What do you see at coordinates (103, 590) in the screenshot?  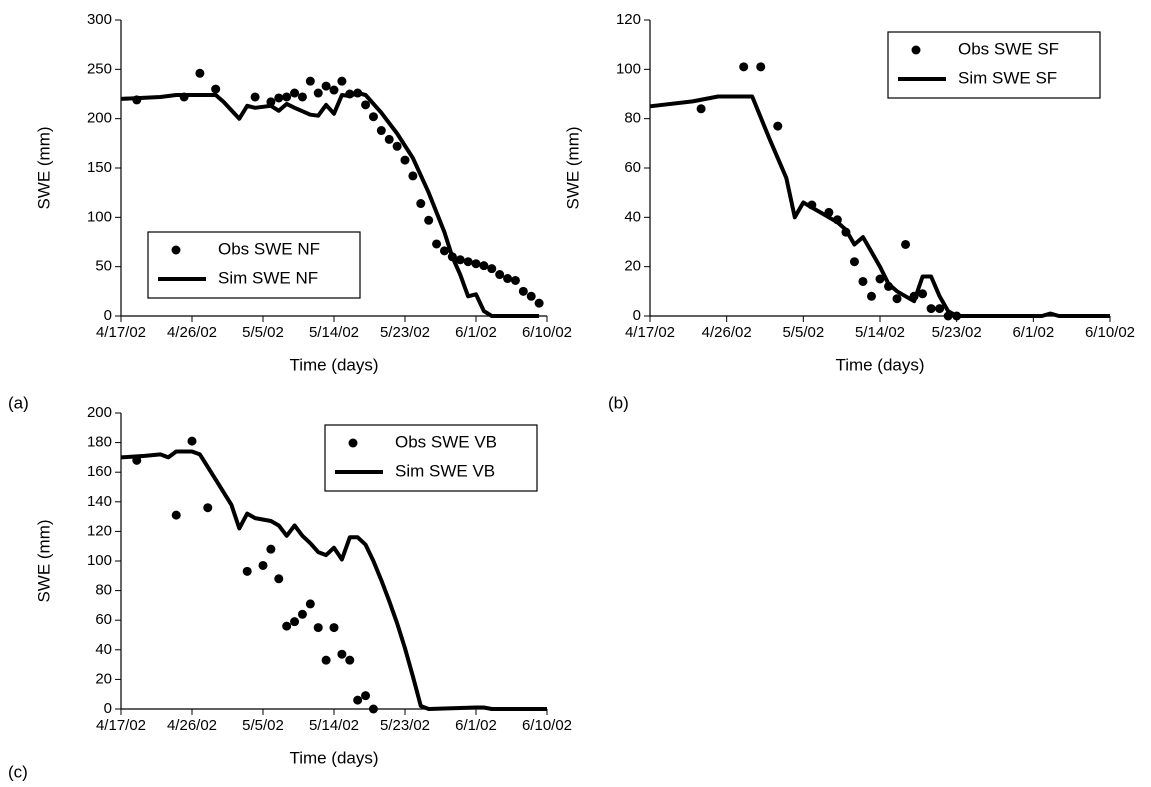 I see `y-tick-label: 80` at bounding box center [103, 590].